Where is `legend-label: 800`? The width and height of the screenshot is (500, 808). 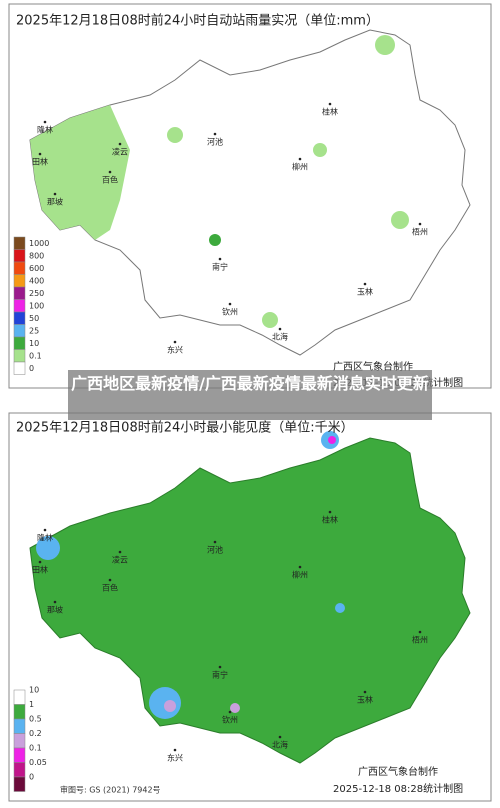 legend-label: 800 is located at coordinates (36, 255).